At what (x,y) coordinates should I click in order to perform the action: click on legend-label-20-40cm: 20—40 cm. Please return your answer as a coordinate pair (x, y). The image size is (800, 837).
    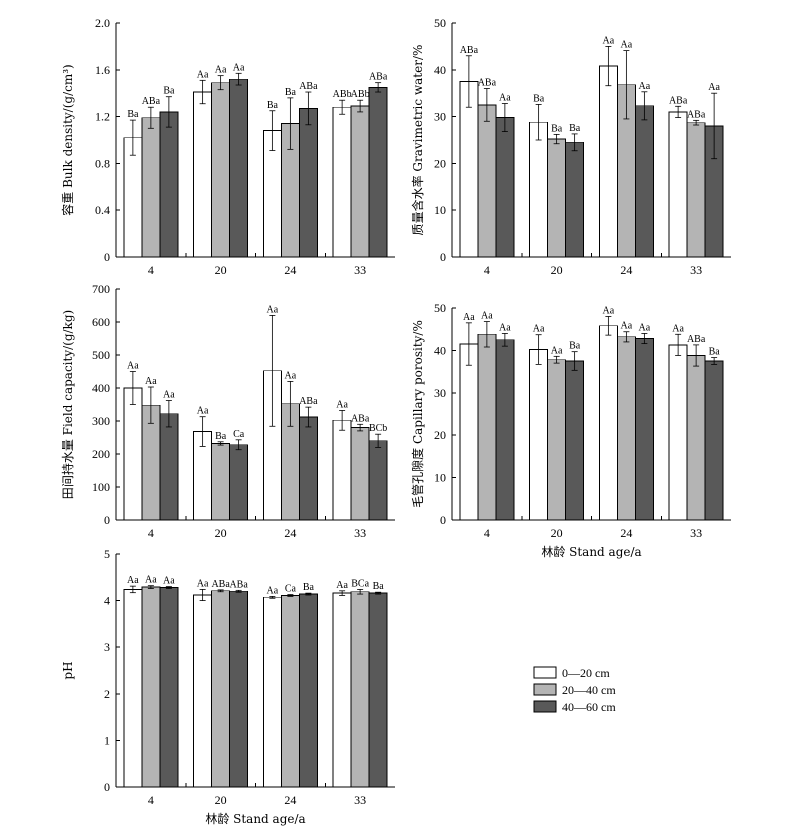
    Looking at the image, I should click on (589, 690).